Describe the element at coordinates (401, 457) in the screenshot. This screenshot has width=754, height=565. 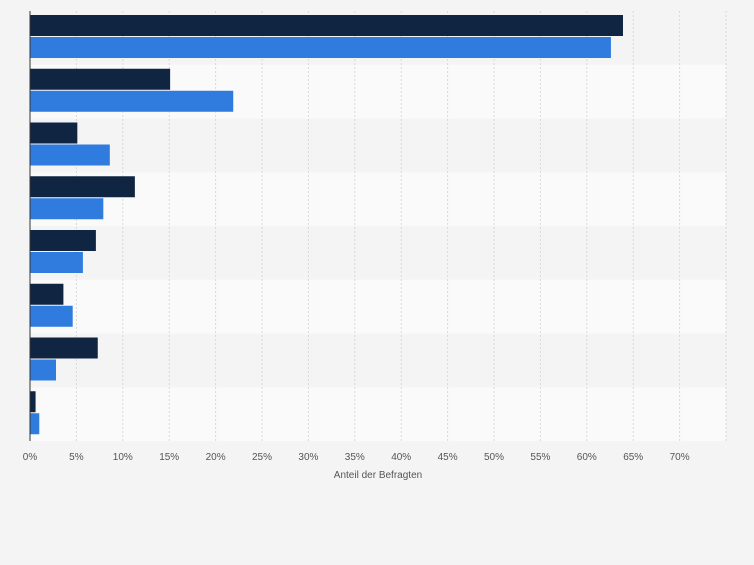
I see `x-tick-label: 40%` at that location.